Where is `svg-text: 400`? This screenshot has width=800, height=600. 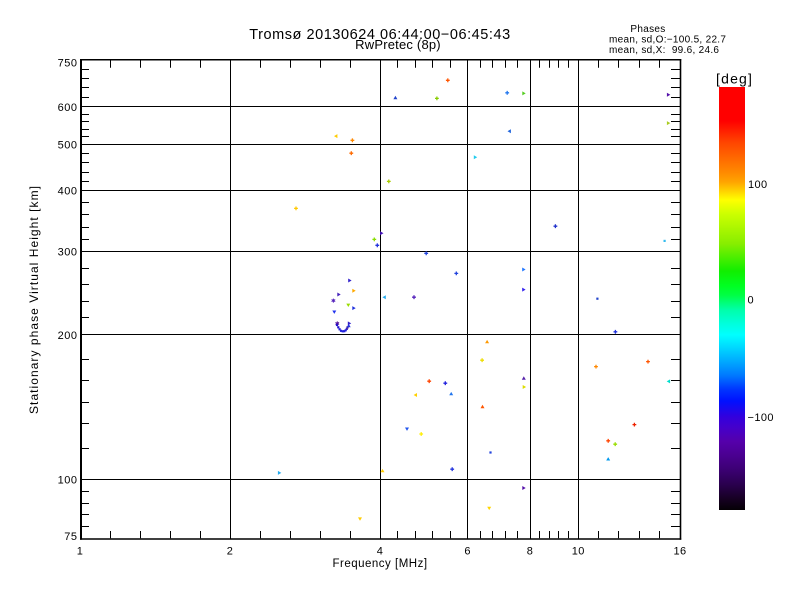
svg-text: 400 is located at coordinates (68, 192).